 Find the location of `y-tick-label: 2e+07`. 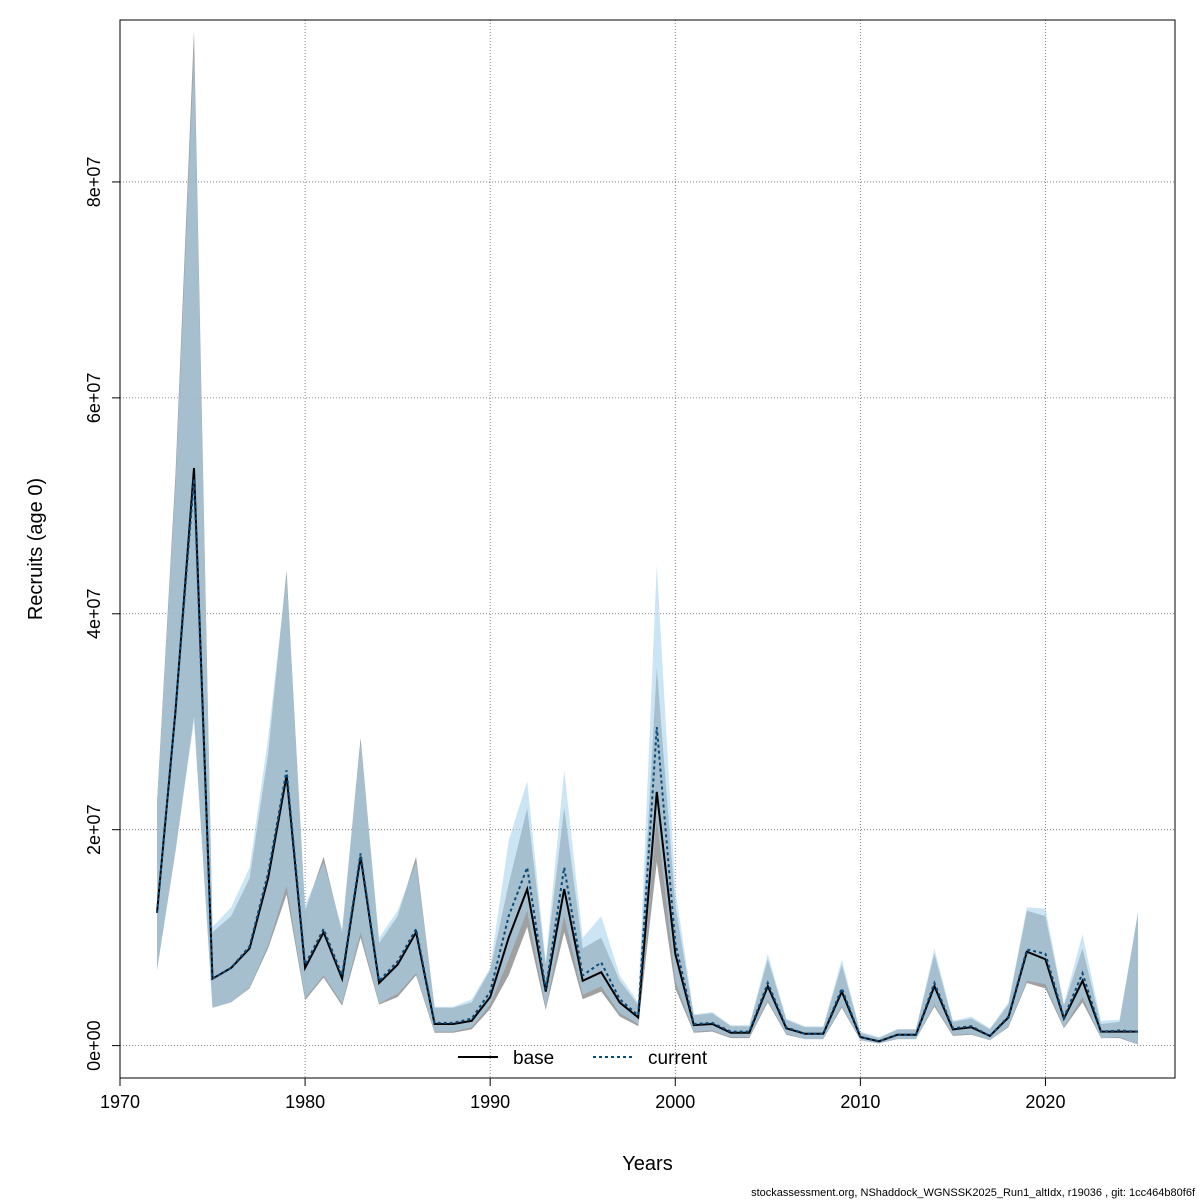

y-tick-label: 2e+07 is located at coordinates (94, 829).